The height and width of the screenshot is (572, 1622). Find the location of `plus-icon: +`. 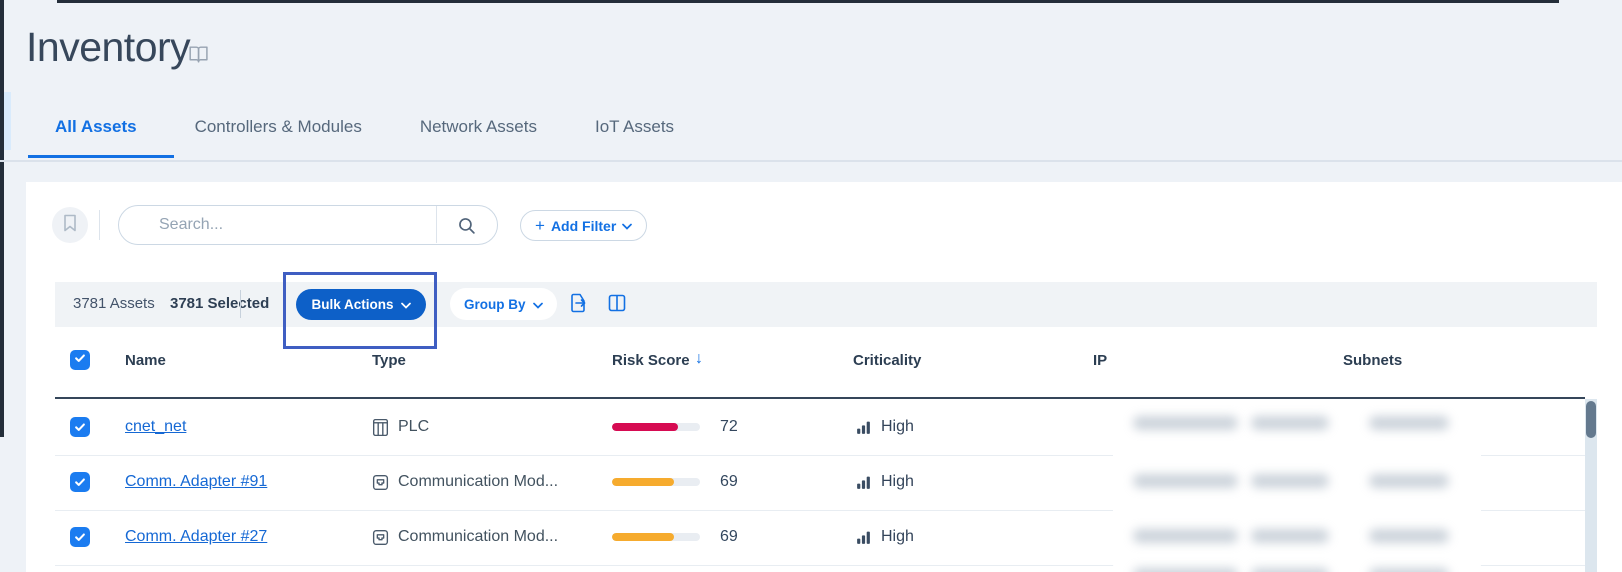

plus-icon: + is located at coordinates (540, 225).